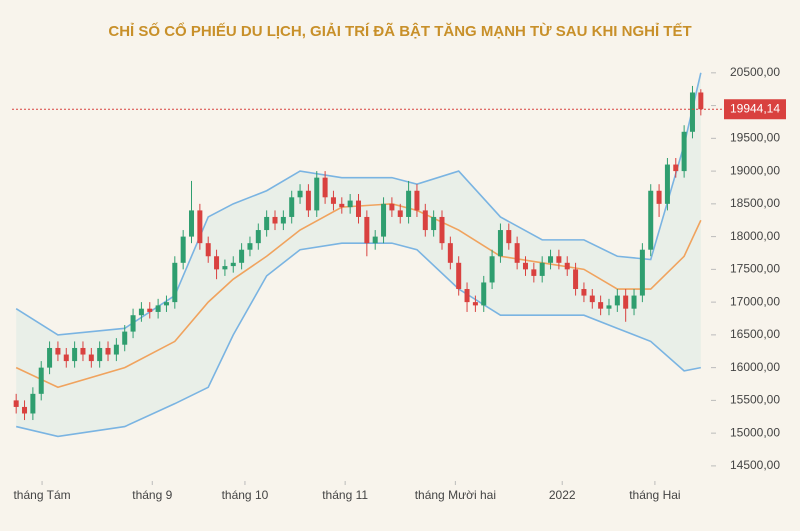 The width and height of the screenshot is (800, 531). What do you see at coordinates (755, 301) in the screenshot?
I see `y-tick-label: 17000,00` at bounding box center [755, 301].